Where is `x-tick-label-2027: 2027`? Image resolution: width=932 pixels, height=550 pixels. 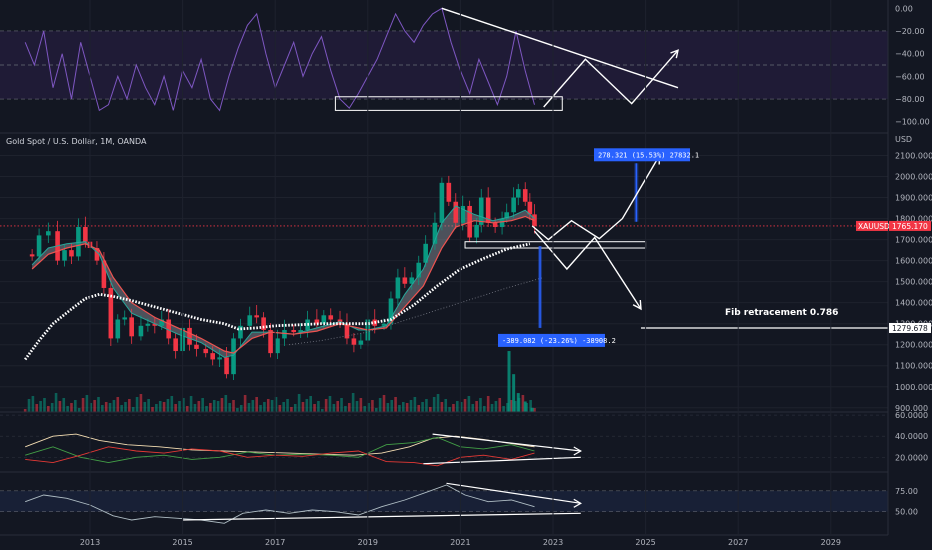
x-tick-label-2027: 2027 is located at coordinates (738, 542).